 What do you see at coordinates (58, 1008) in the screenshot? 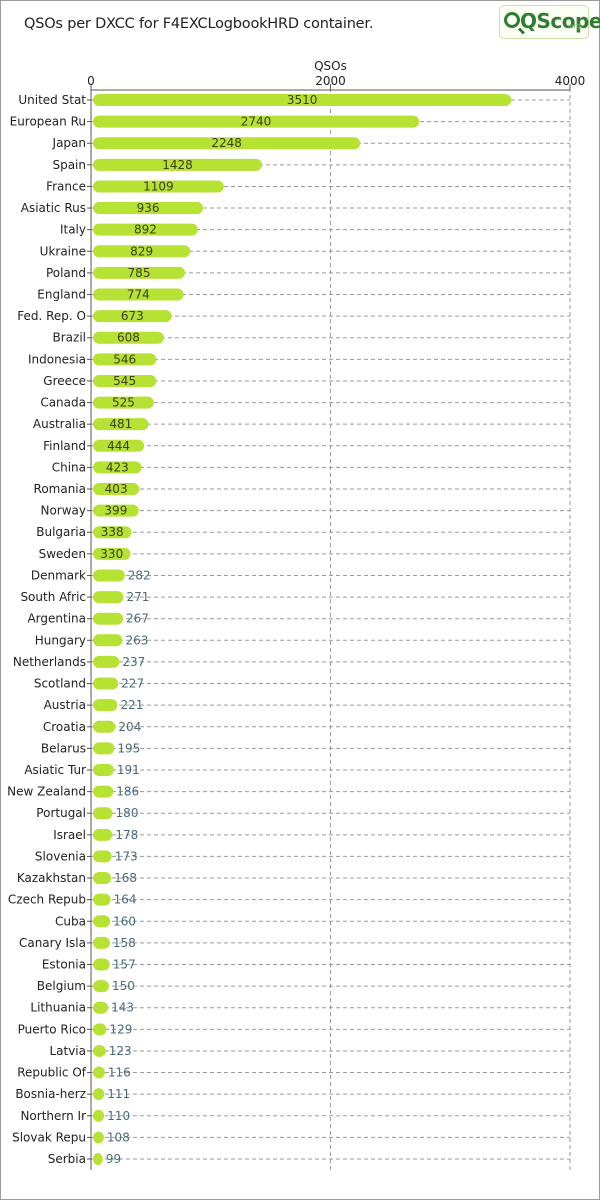
I see `category-label: Lithuania` at bounding box center [58, 1008].